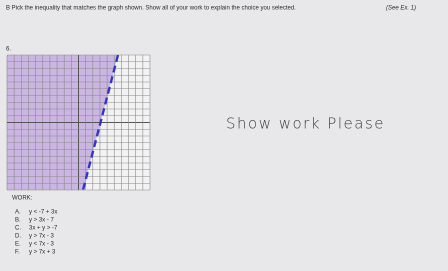 The image size is (448, 271). I want to click on work-label: WORK:, so click(22, 199).